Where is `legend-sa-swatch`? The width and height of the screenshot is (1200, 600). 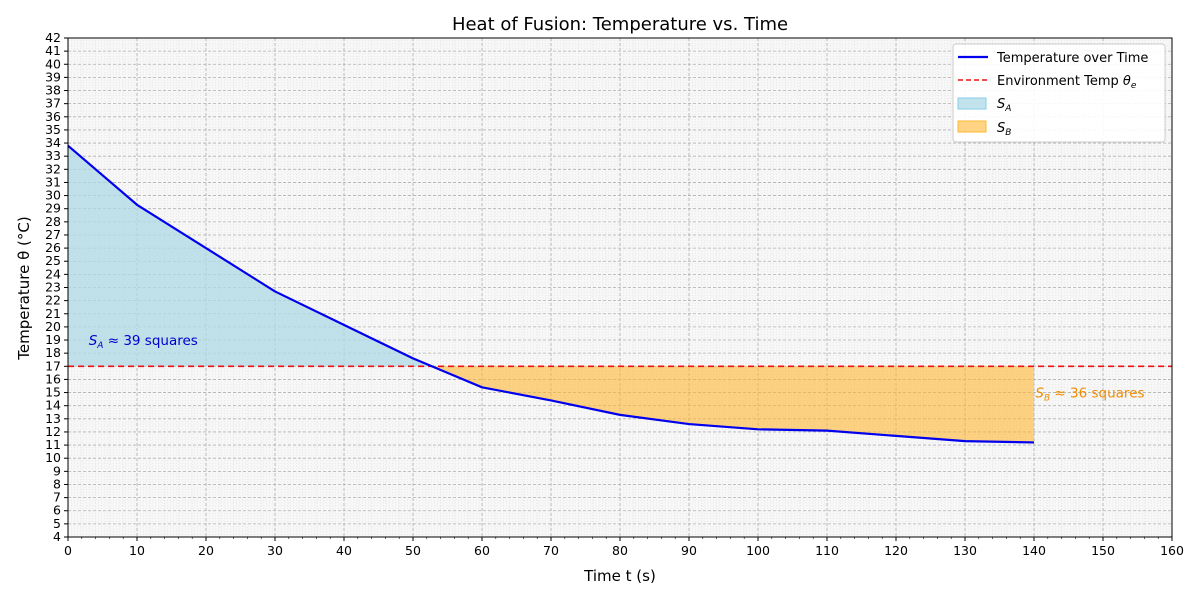 legend-sa-swatch is located at coordinates (972, 103).